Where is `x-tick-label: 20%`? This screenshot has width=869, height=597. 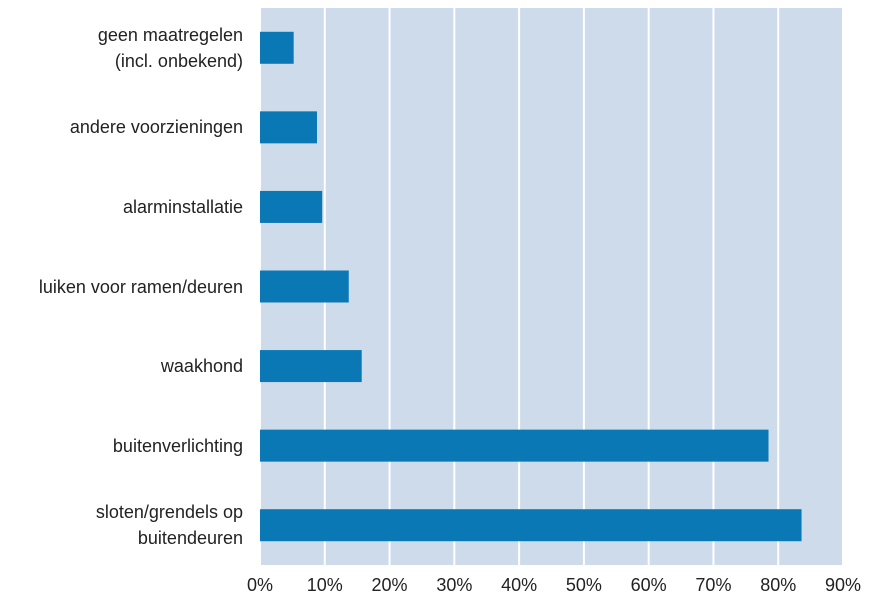
x-tick-label: 20% is located at coordinates (390, 585).